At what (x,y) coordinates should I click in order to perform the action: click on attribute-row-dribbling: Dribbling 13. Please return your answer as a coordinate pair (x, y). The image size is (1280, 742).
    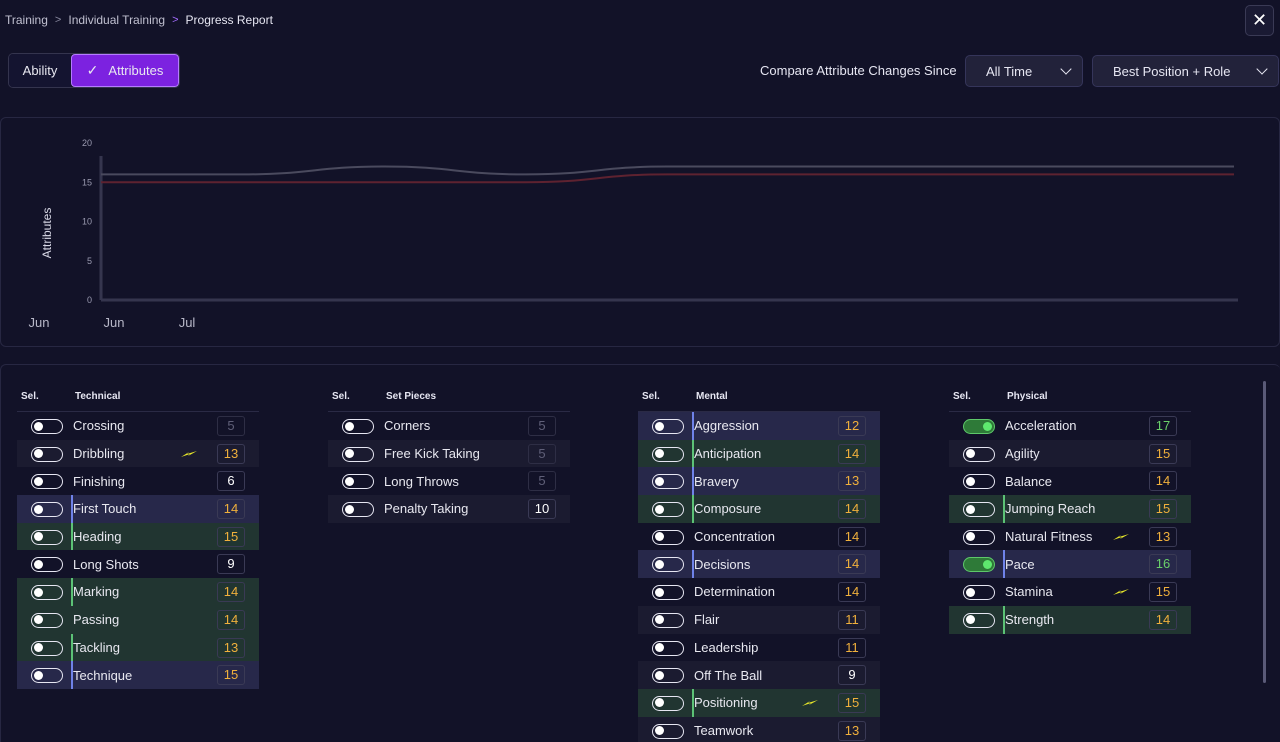
    Looking at the image, I should click on (138, 453).